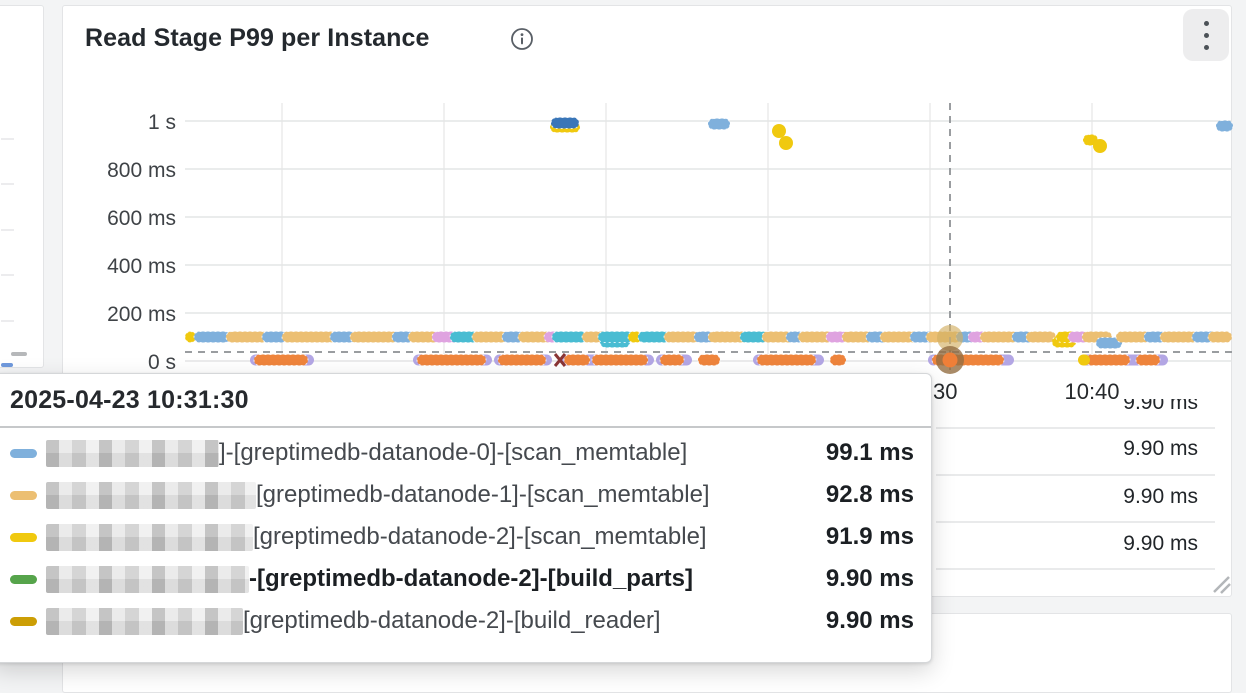 This screenshot has width=1246, height=693. Describe the element at coordinates (7, 365) in the screenshot. I see `neighbor-series-dash-blue` at that location.